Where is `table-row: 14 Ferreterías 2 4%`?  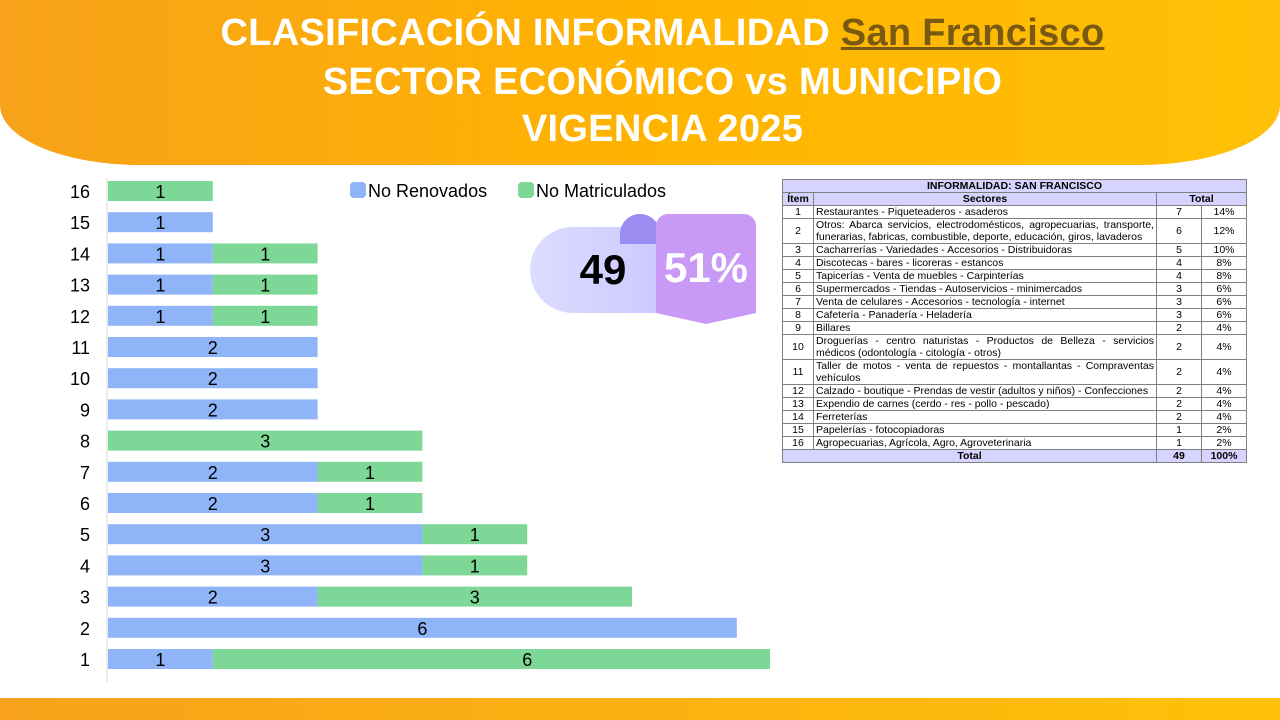 table-row: 14 Ferreterías 2 4% is located at coordinates (1014, 417).